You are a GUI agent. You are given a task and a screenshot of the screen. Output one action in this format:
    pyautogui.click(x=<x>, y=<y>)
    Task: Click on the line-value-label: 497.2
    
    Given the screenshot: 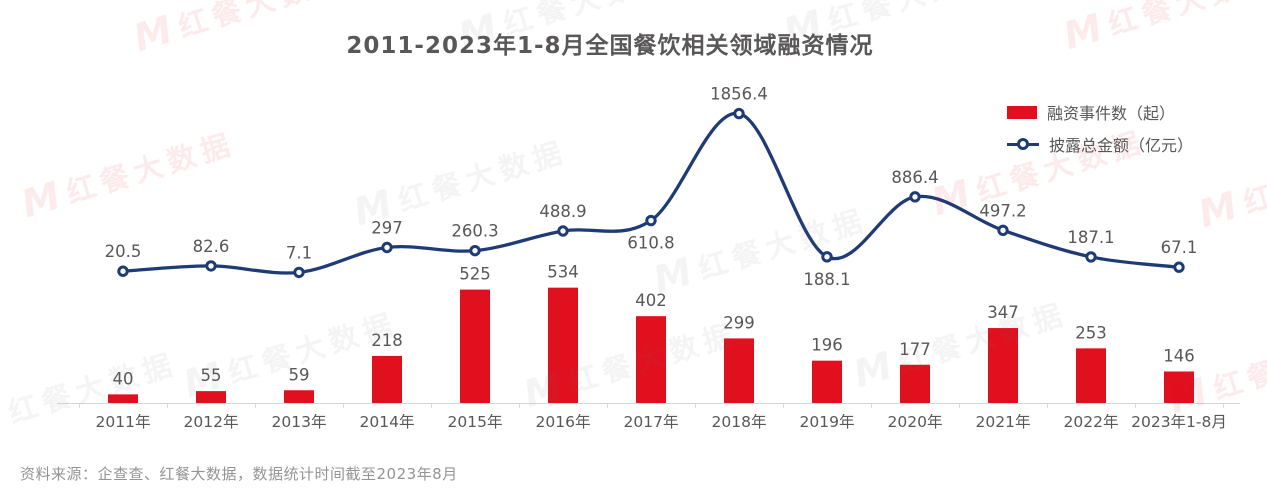 What is the action you would take?
    pyautogui.click(x=1002, y=210)
    